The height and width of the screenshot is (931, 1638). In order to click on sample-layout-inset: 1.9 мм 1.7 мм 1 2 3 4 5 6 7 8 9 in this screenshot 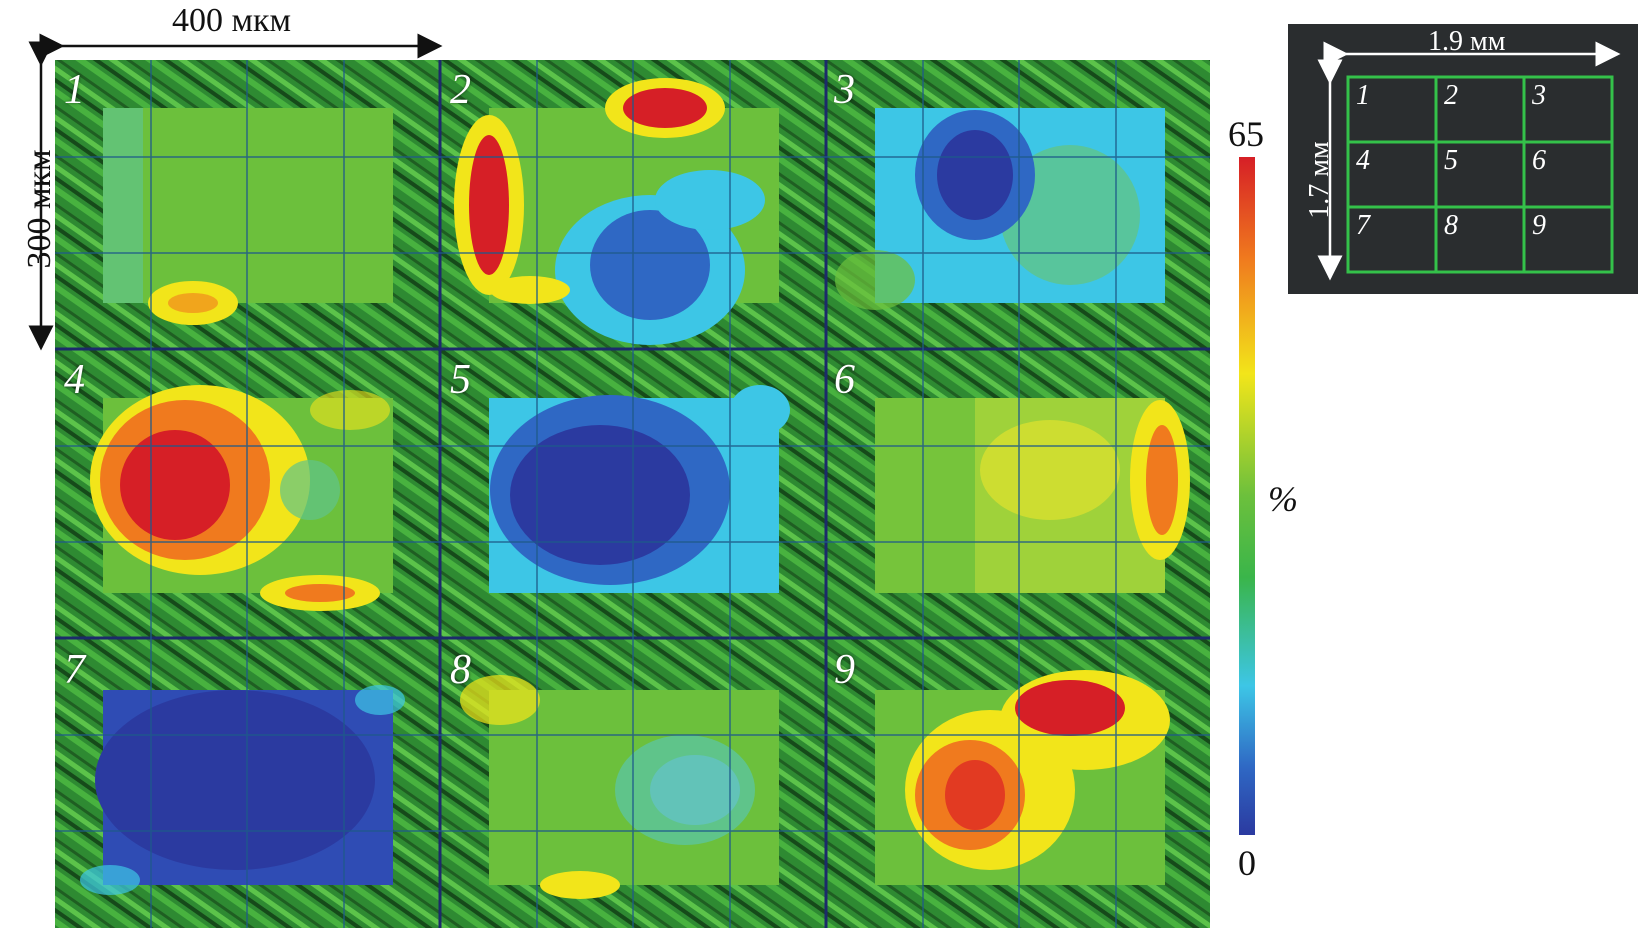, I will do `click(1463, 159)`.